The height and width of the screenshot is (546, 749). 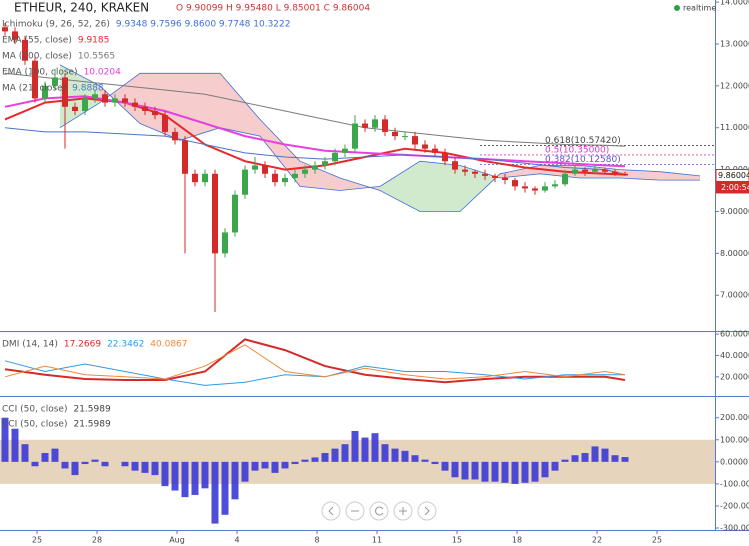 I want to click on y-tick-label: 60.0000, so click(x=734, y=334).